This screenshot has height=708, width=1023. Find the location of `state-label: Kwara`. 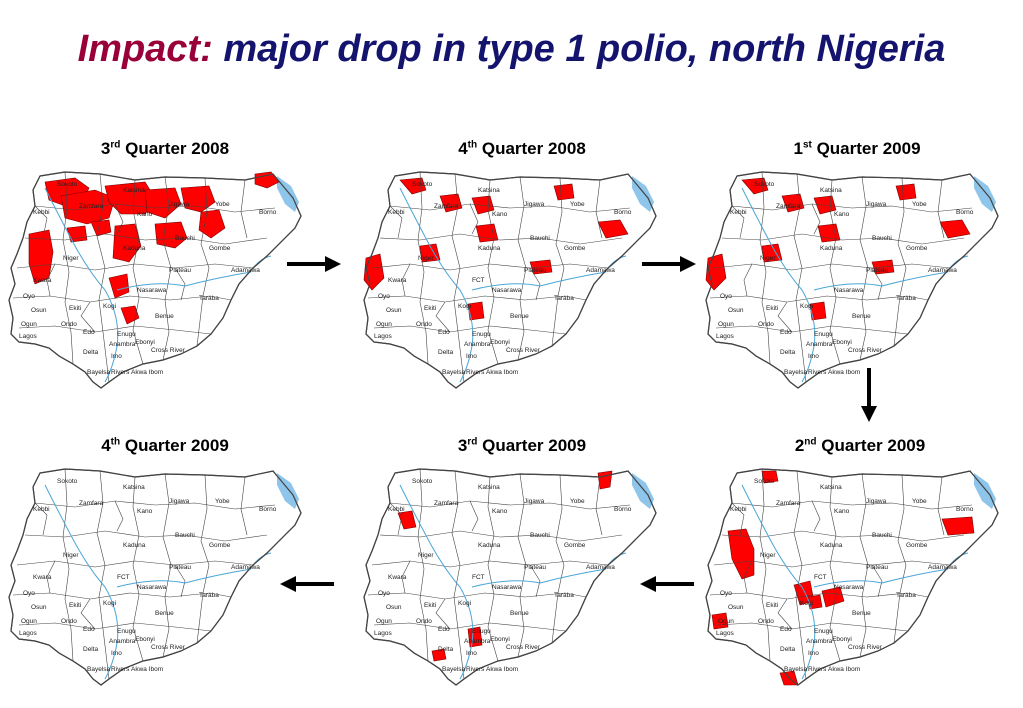

state-label: Kwara is located at coordinates (42, 280).